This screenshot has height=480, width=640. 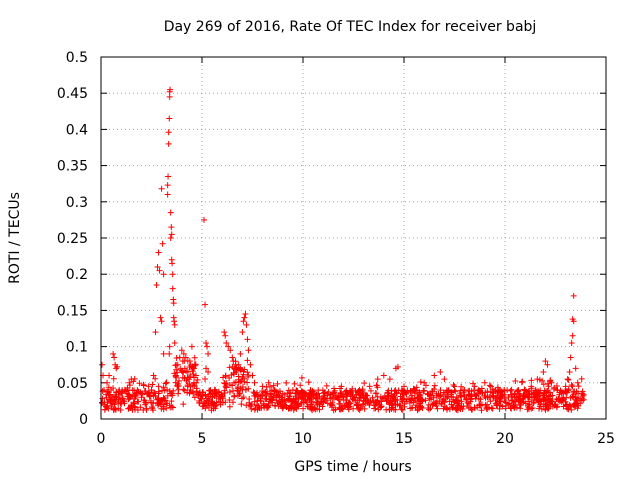 What do you see at coordinates (404, 439) in the screenshot?
I see `x-tick-label: 15` at bounding box center [404, 439].